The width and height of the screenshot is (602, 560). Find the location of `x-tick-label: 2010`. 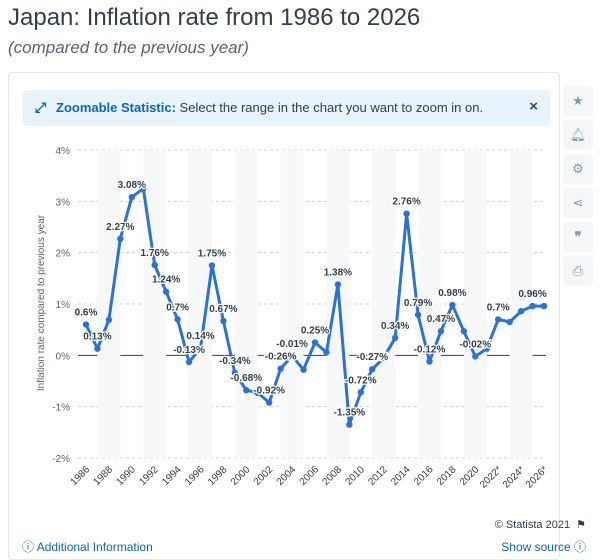

x-tick-label: 2010 is located at coordinates (355, 476).